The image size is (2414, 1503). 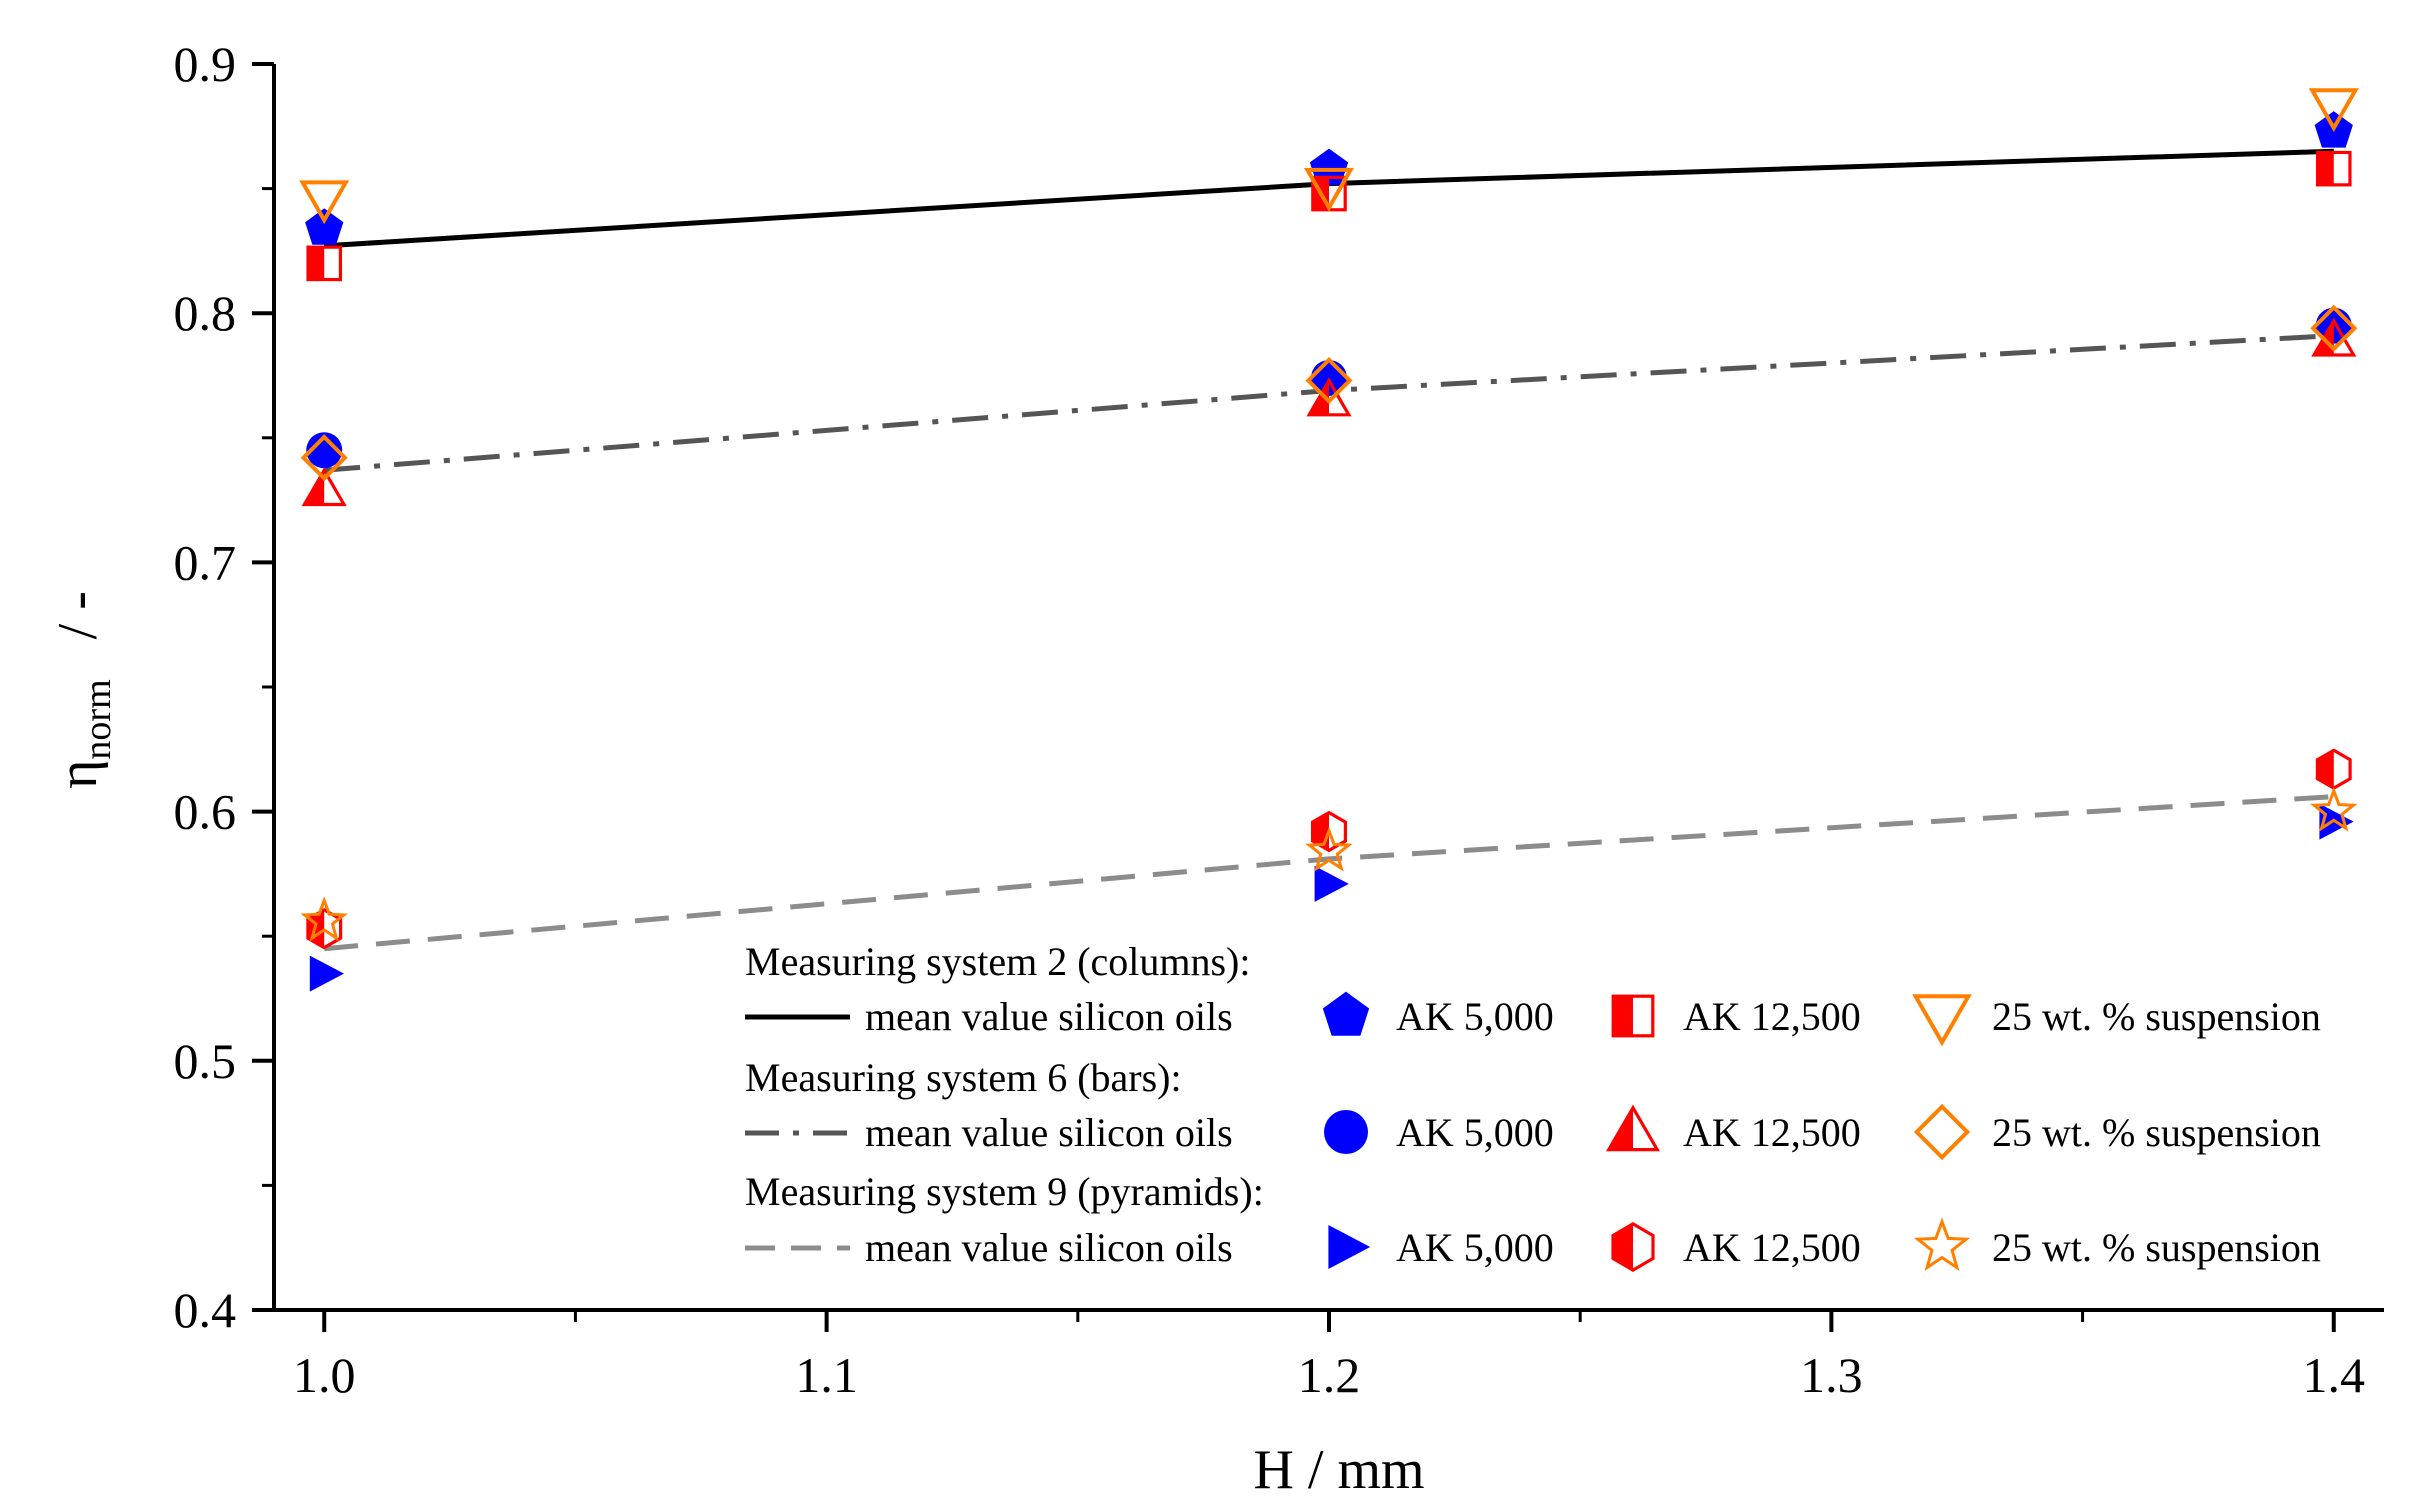 I want to click on y-axis-subscript: norm, so click(x=98, y=719).